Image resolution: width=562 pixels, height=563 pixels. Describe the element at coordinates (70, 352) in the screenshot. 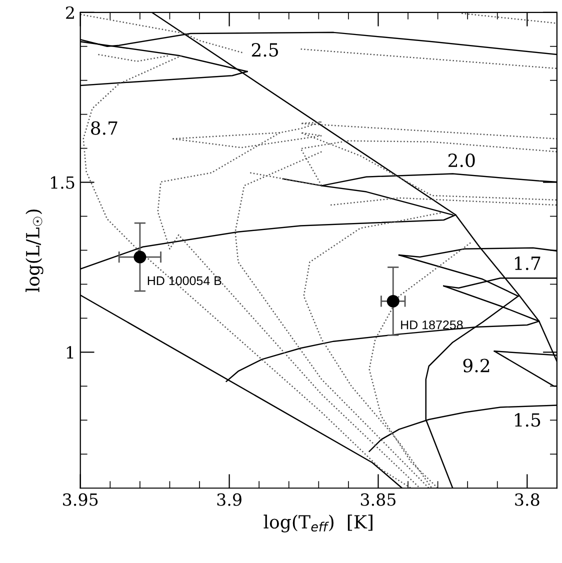

I see `y-tick-label: 1` at that location.